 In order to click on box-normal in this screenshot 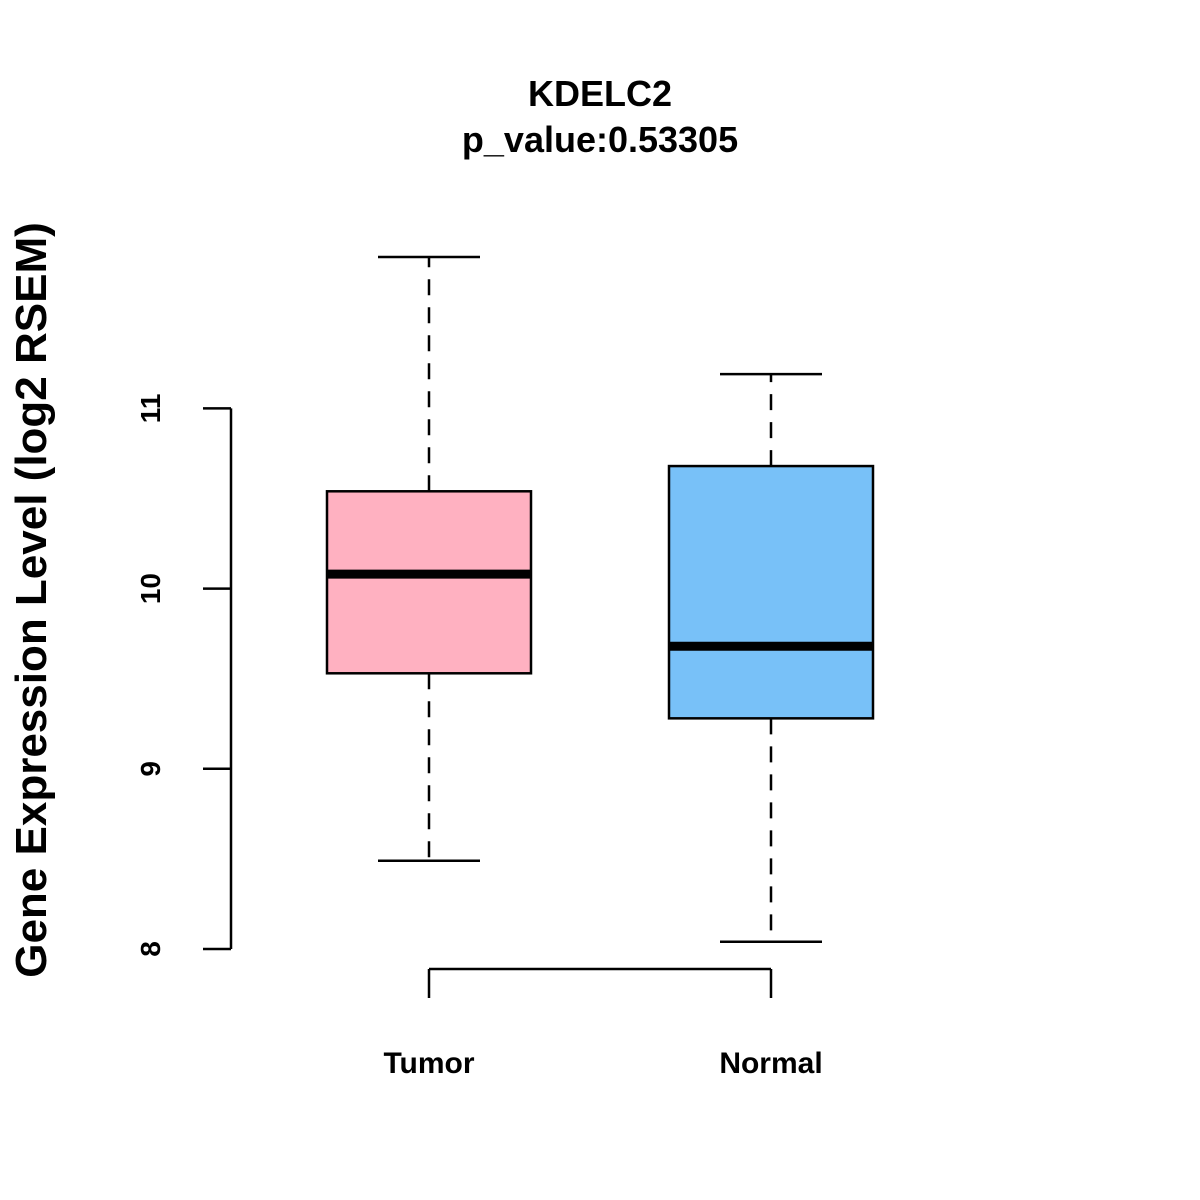, I will do `click(771, 592)`.